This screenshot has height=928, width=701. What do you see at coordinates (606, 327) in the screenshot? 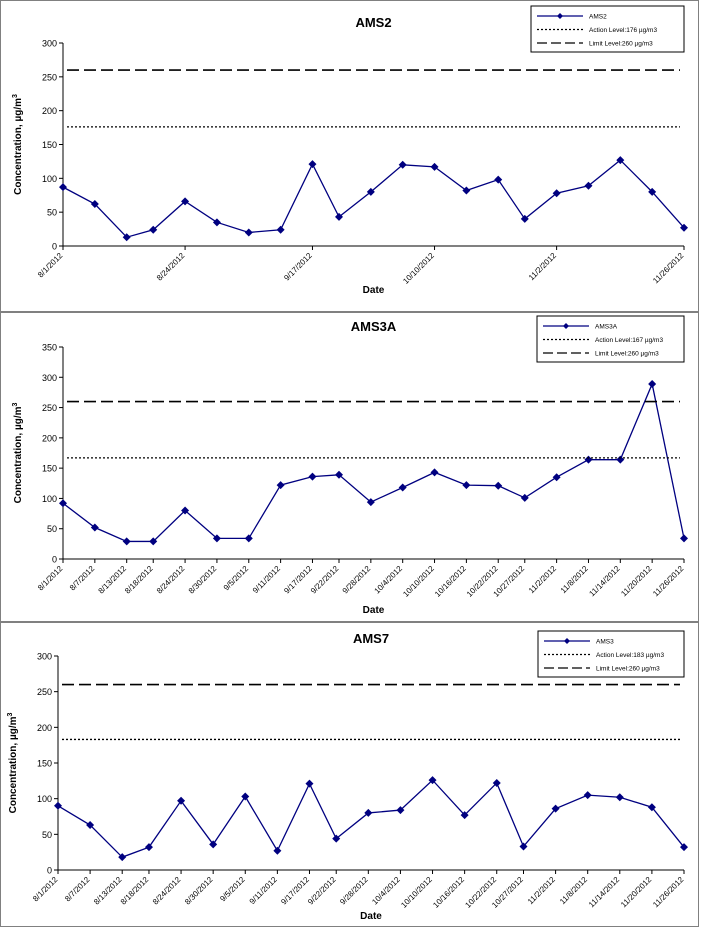
I see `legend-entry: AMS3A` at bounding box center [606, 327].